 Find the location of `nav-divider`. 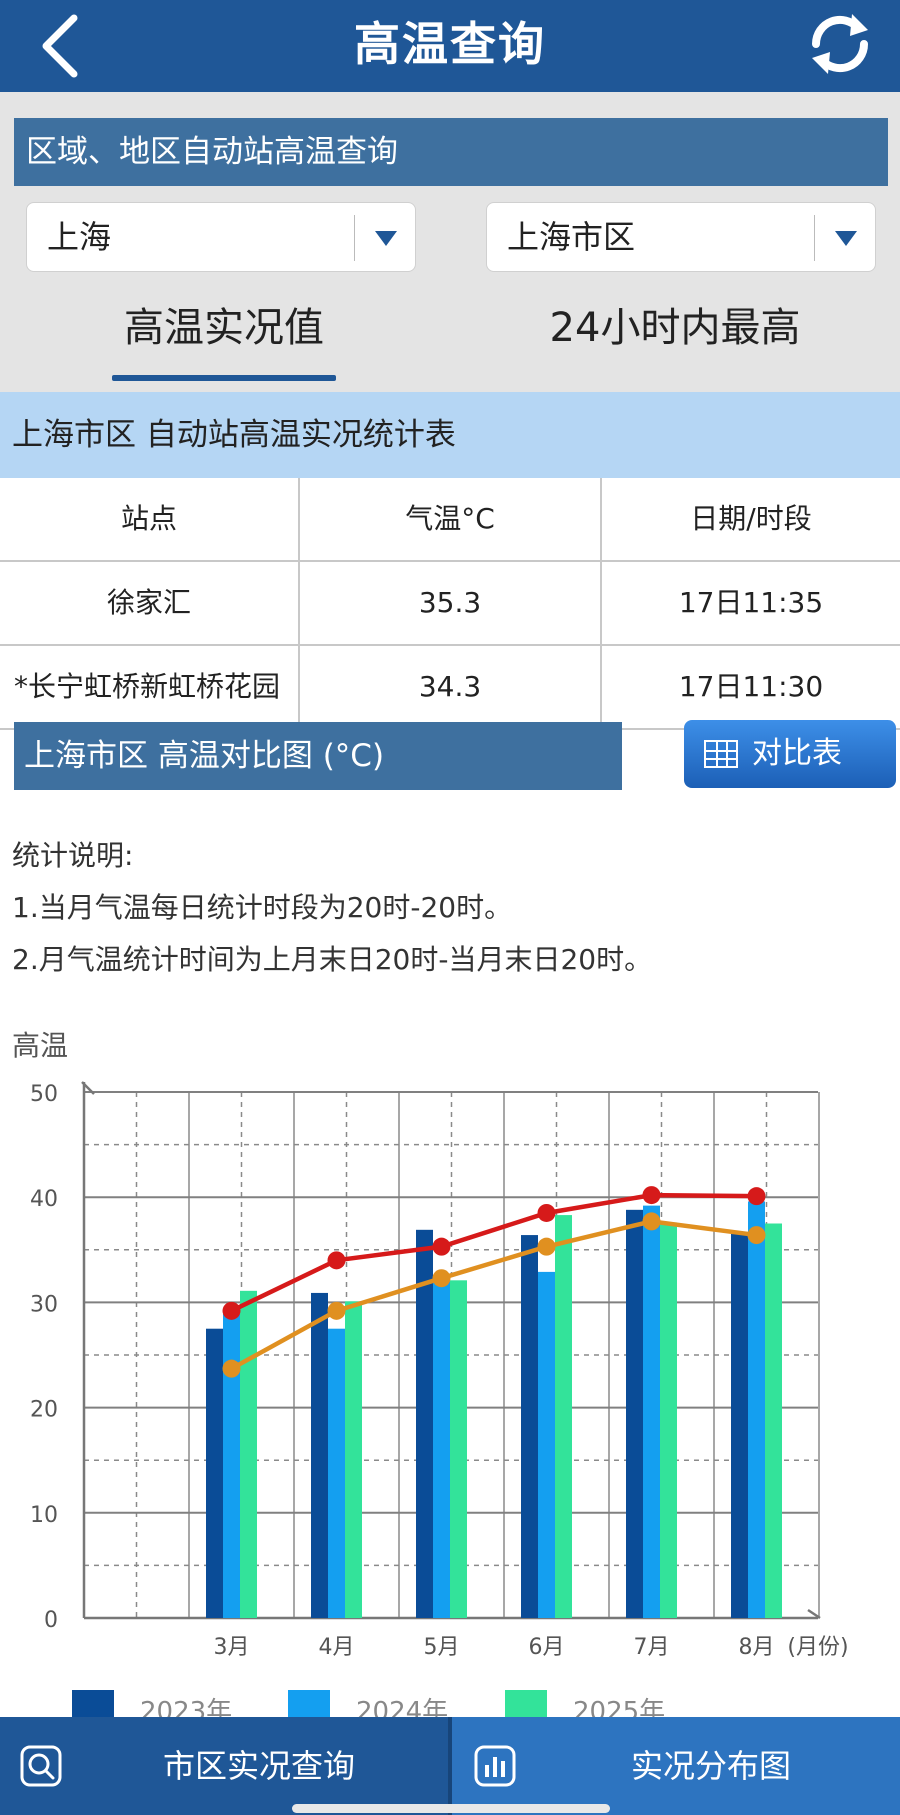

nav-divider is located at coordinates (450, 1766).